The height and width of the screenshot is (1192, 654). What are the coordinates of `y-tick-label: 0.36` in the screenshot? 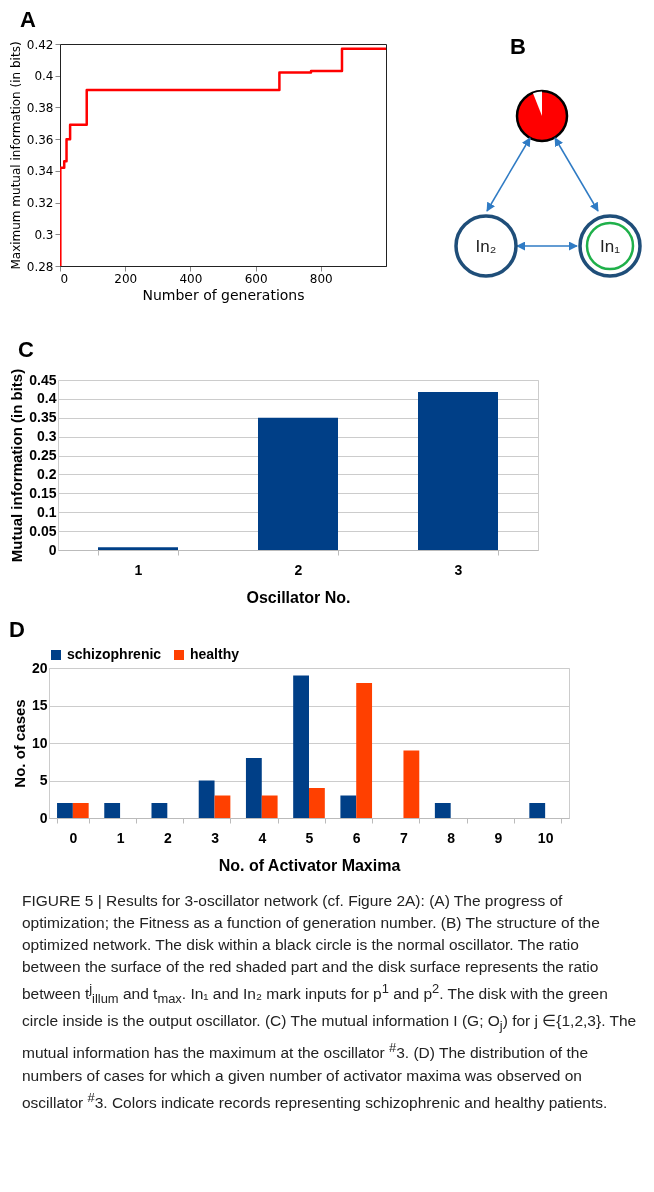 It's located at (40, 139).